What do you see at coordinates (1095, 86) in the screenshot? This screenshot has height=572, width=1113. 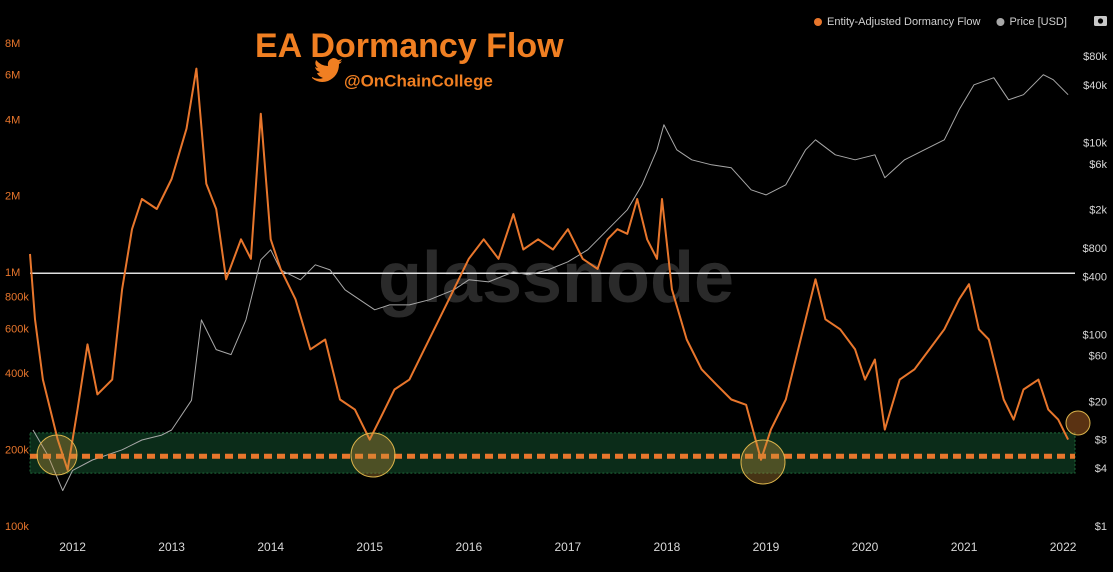 I see `y2-tick-label: $40k` at bounding box center [1095, 86].